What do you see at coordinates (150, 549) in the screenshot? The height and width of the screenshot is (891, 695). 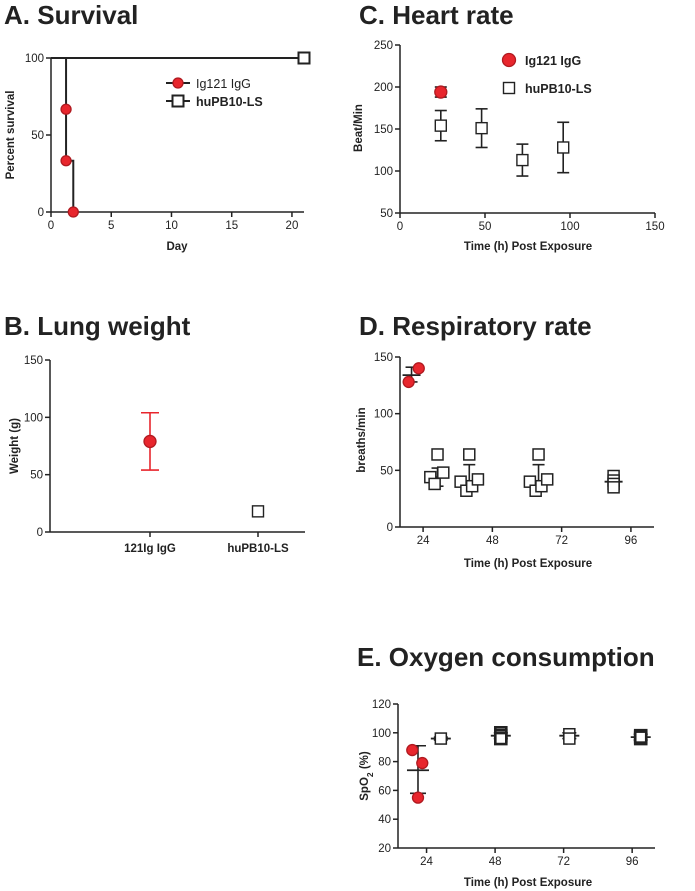 I see `category-label: 121Ig IgG` at bounding box center [150, 549].